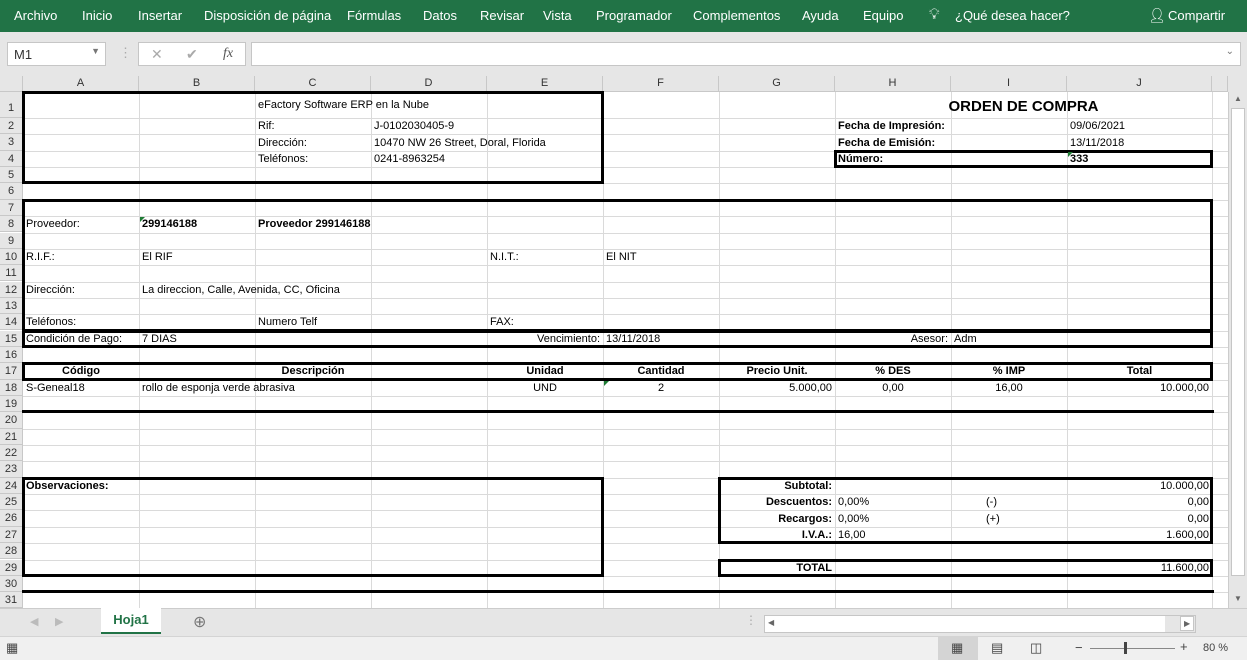 This screenshot has width=1247, height=660. What do you see at coordinates (11, 191) in the screenshot?
I see `row-header-6: 6` at bounding box center [11, 191].